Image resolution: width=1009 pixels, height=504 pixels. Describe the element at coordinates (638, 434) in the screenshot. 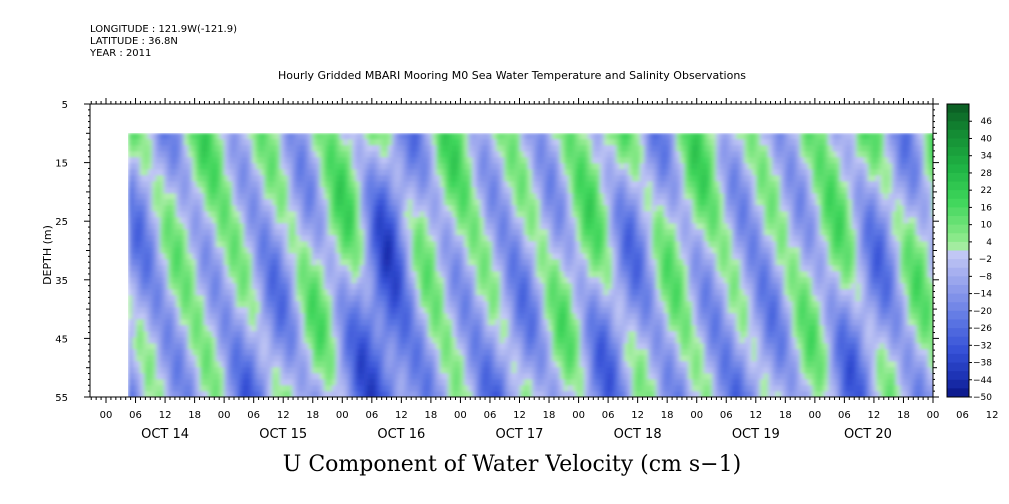

I see `x-day-label: OCT 18` at that location.